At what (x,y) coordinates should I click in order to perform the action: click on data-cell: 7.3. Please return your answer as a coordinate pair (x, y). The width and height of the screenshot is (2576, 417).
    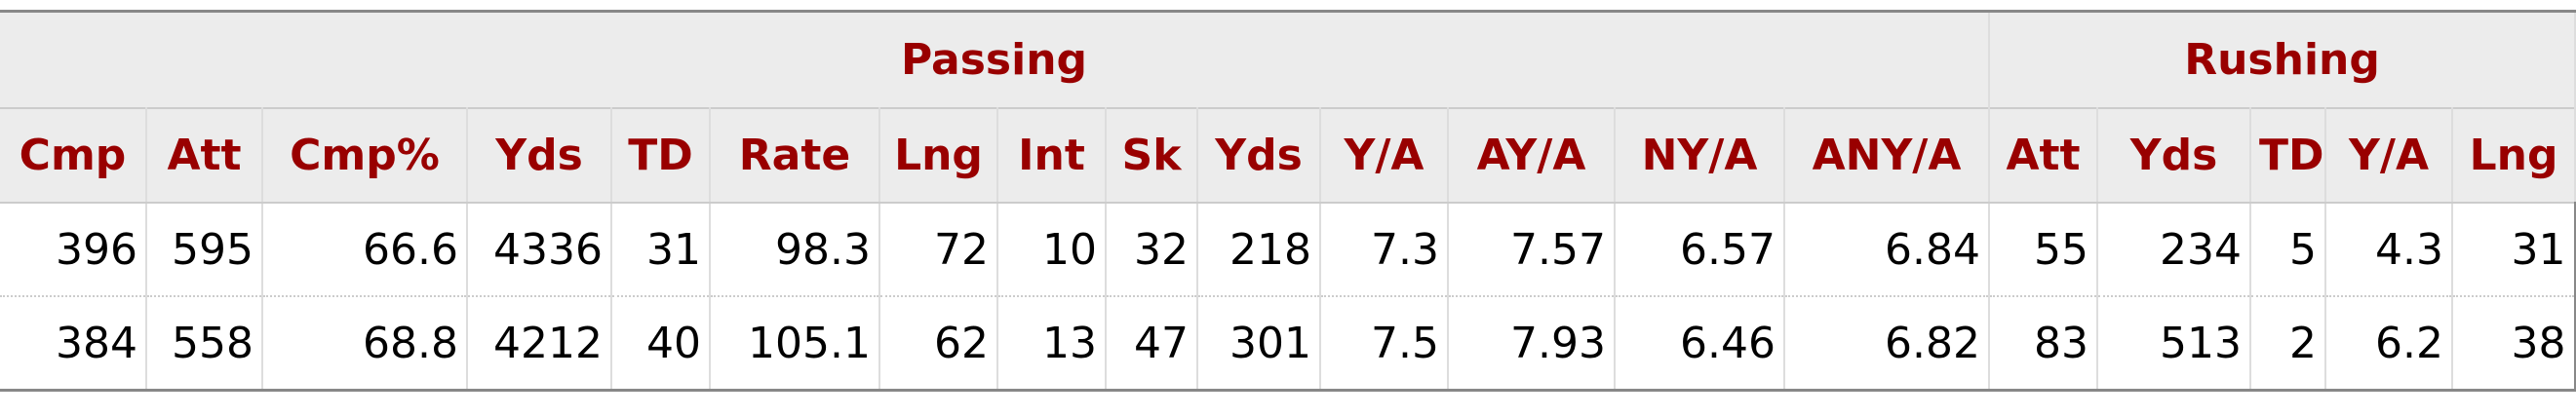
    Looking at the image, I should click on (1384, 250).